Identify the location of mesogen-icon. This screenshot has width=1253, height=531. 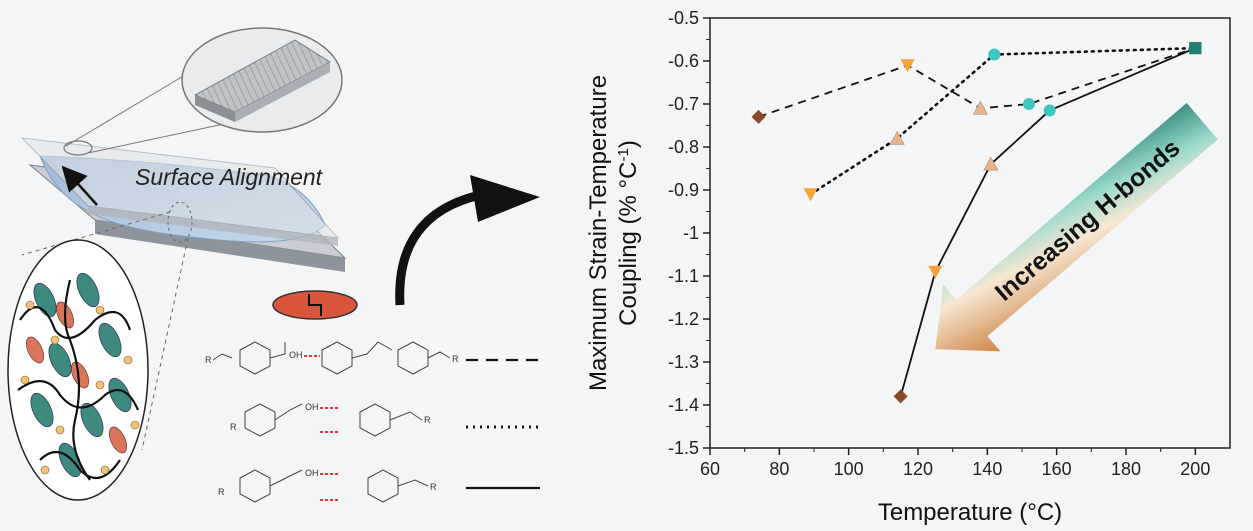
(315, 305).